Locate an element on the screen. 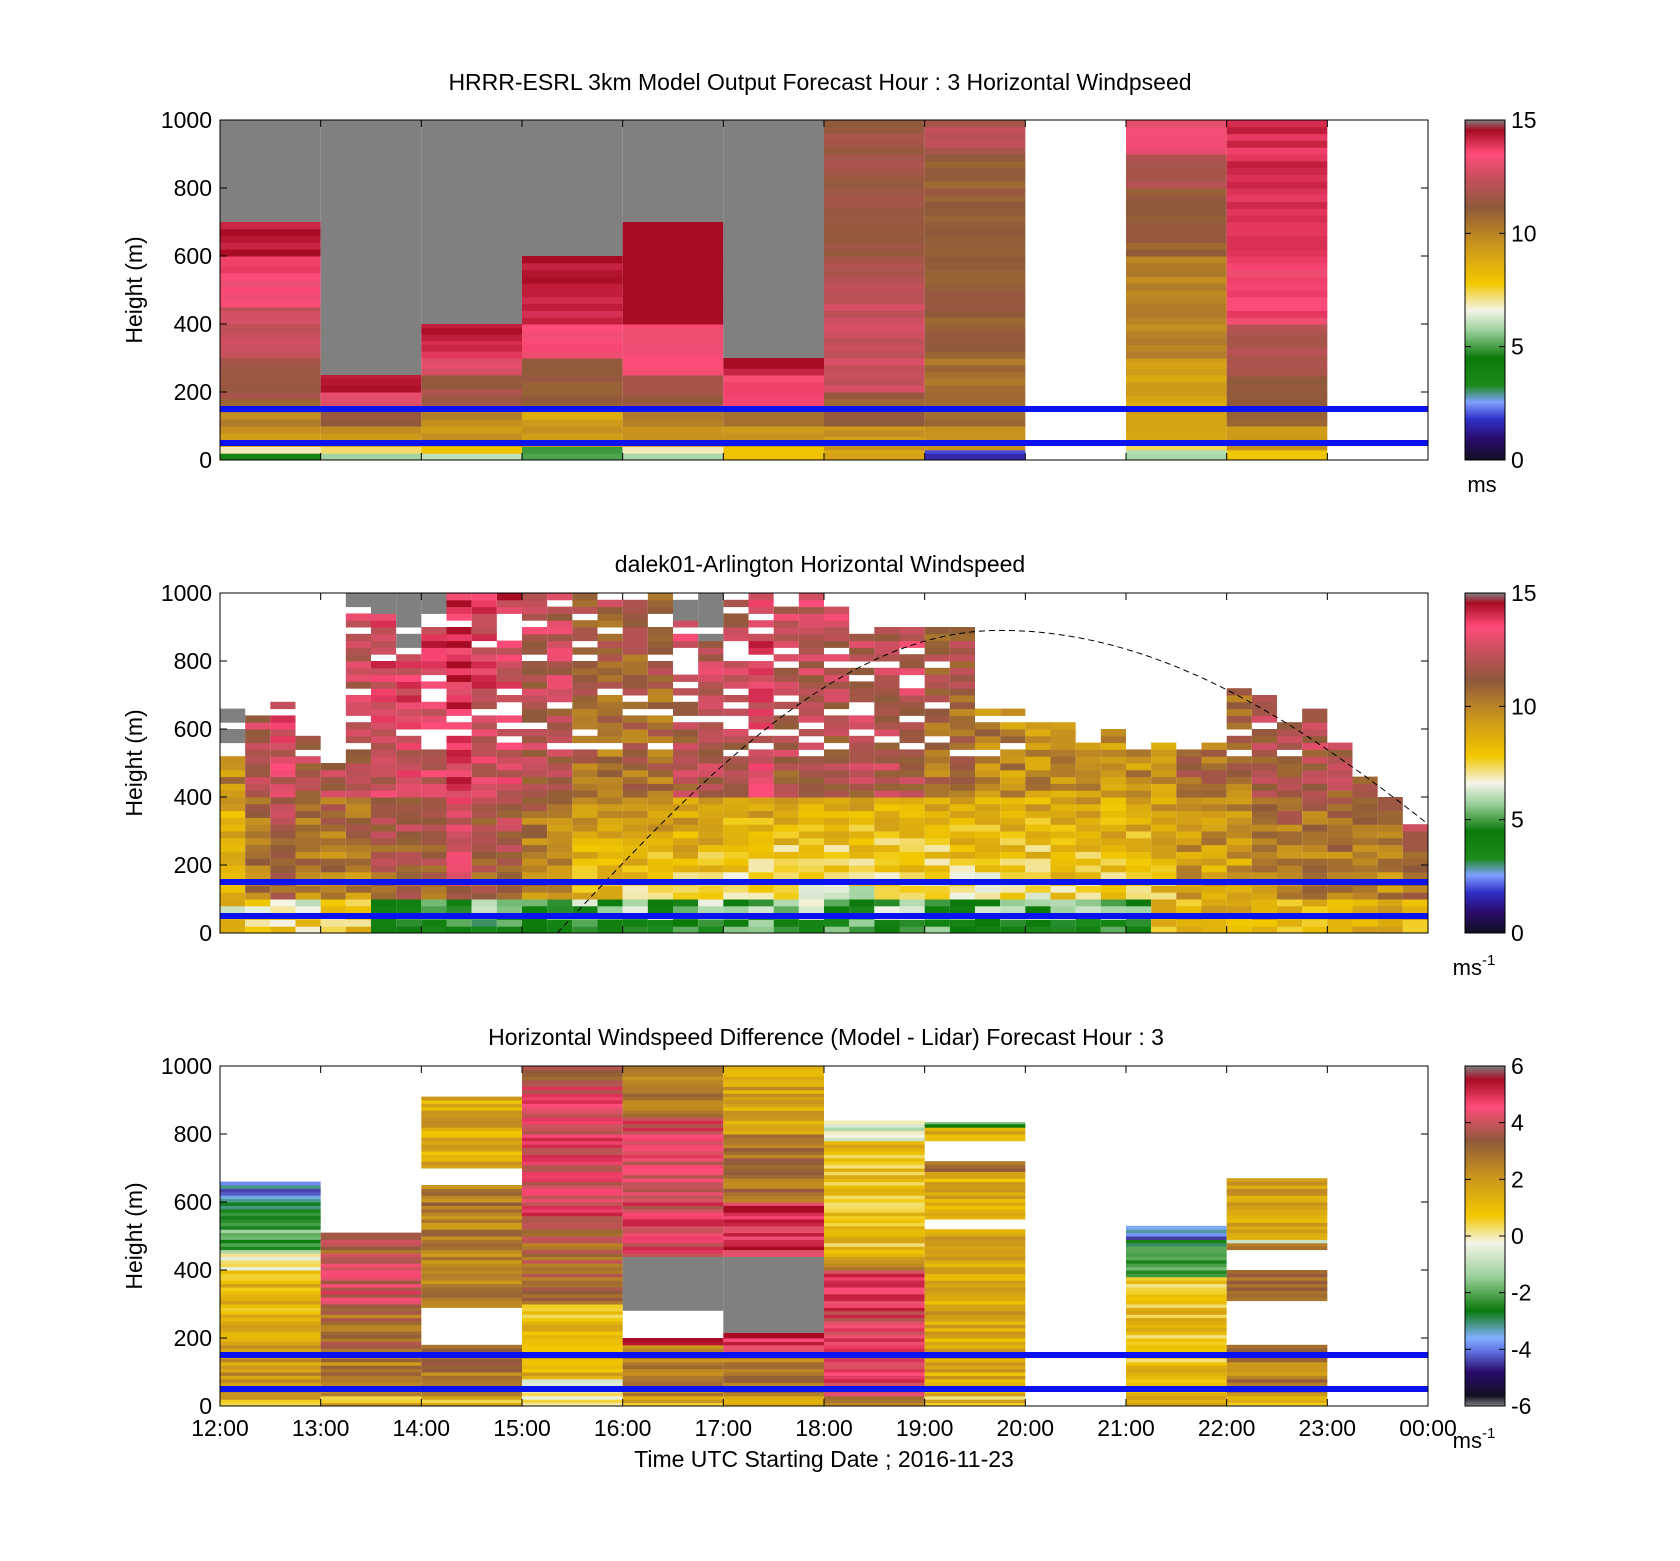 The height and width of the screenshot is (1561, 1680). colorbar-tick-label: 6 is located at coordinates (1517, 1066).